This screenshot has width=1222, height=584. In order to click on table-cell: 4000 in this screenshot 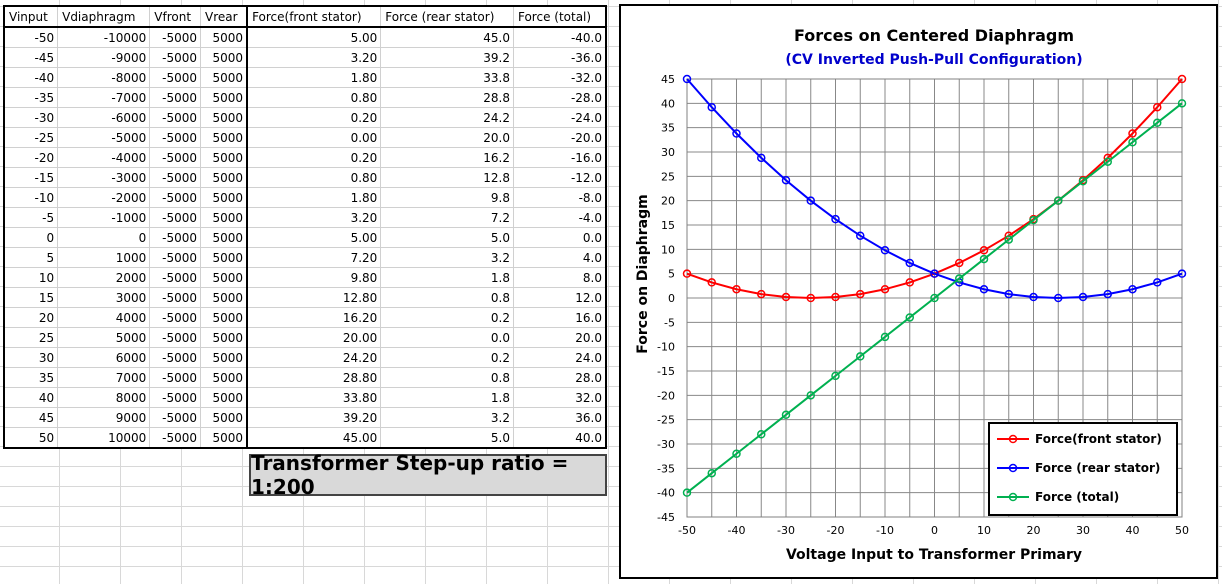, I will do `click(103, 317)`.